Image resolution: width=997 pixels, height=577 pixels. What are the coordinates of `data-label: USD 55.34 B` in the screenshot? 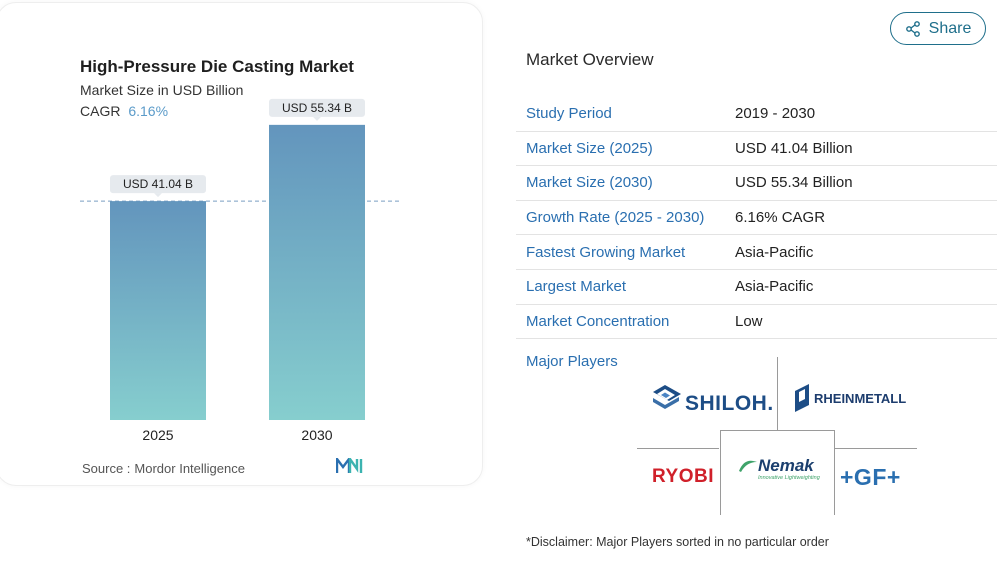 It's located at (317, 108).